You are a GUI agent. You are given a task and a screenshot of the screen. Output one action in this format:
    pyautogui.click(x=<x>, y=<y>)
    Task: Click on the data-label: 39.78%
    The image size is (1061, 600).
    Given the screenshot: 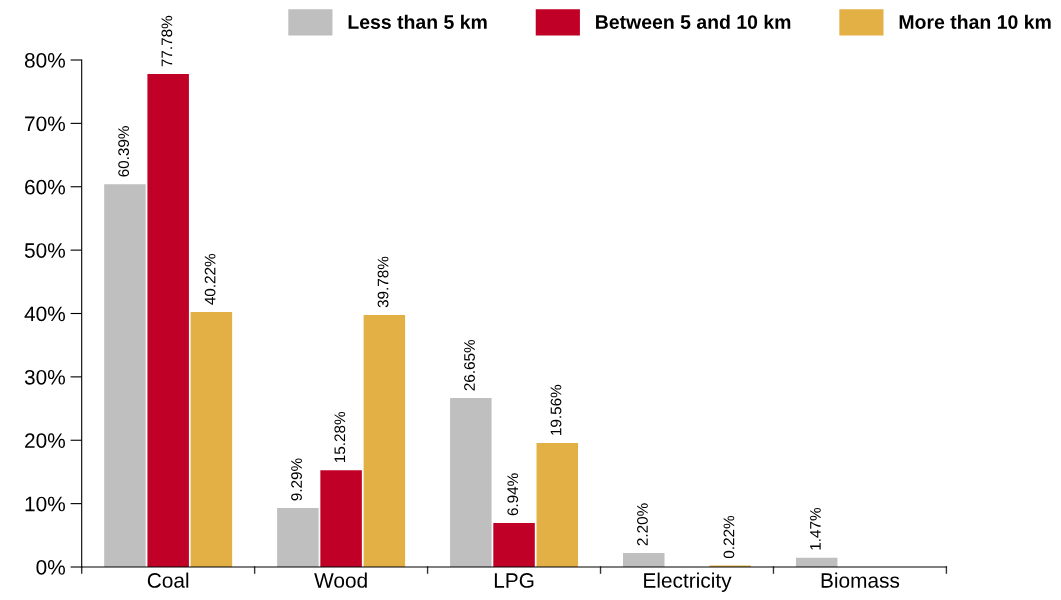 What is the action you would take?
    pyautogui.click(x=383, y=282)
    